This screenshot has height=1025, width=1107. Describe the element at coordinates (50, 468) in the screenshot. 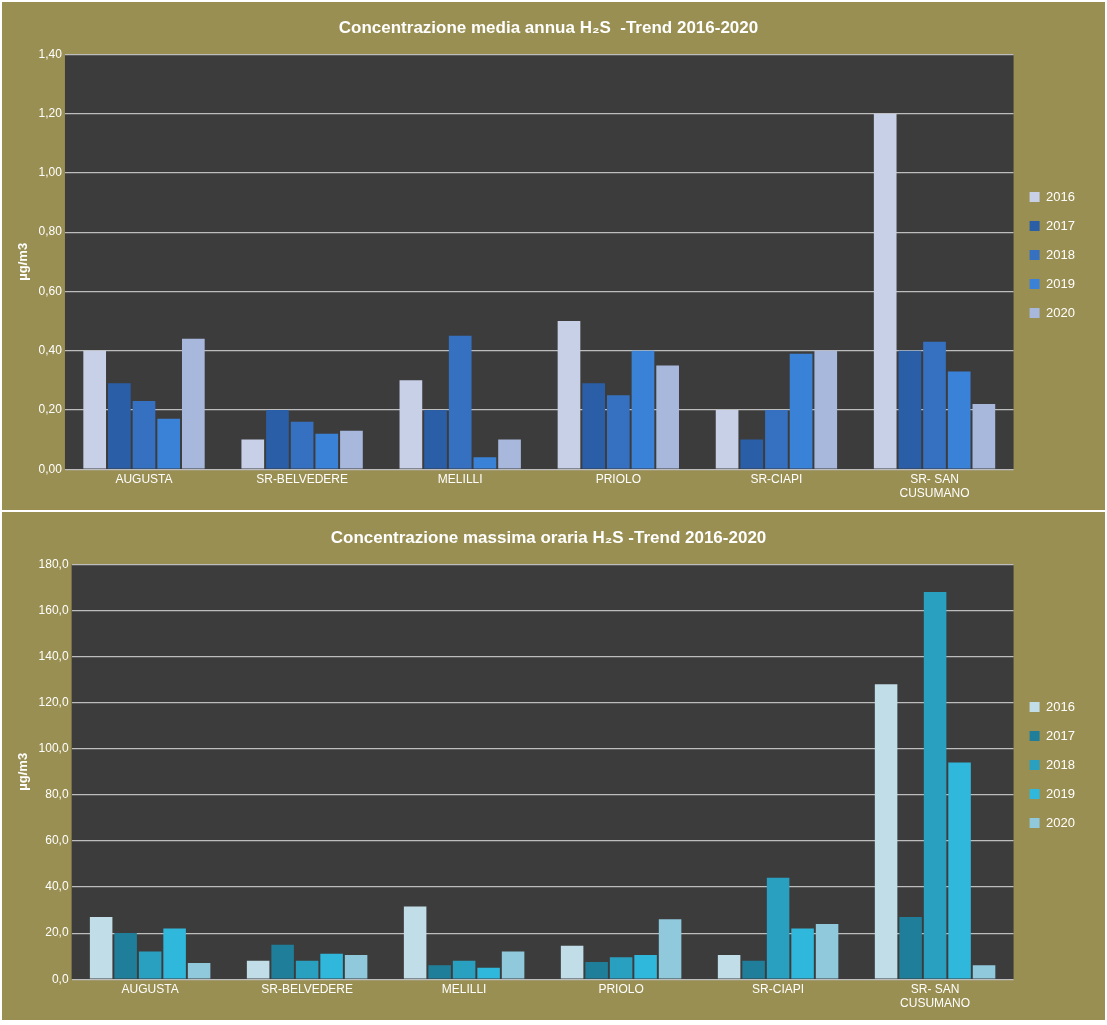

I see `y-tick-label: 0,00` at that location.